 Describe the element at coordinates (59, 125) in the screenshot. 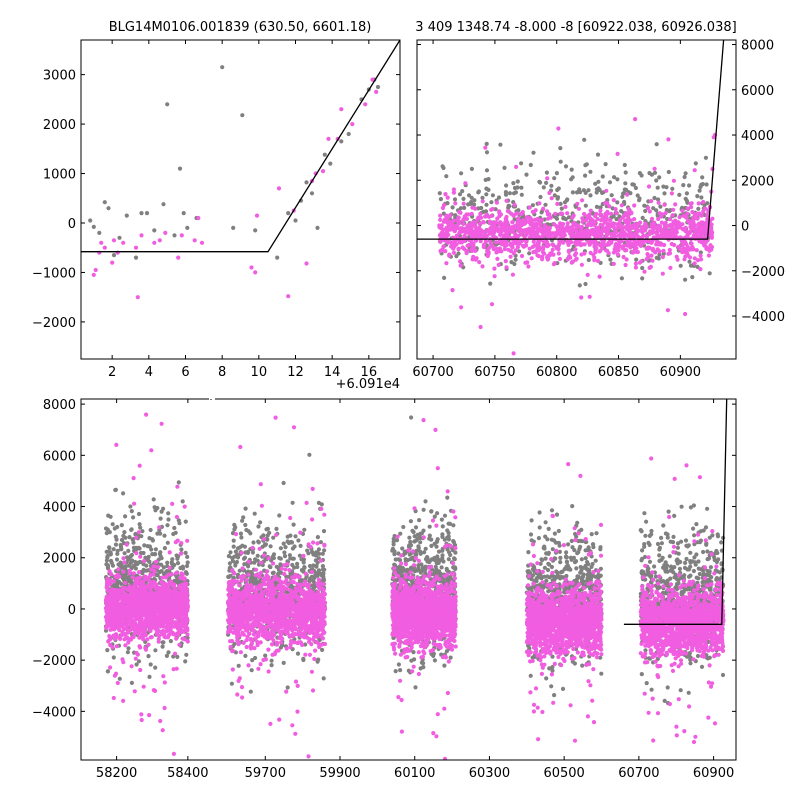

I see `y-tick-label: 2000` at that location.